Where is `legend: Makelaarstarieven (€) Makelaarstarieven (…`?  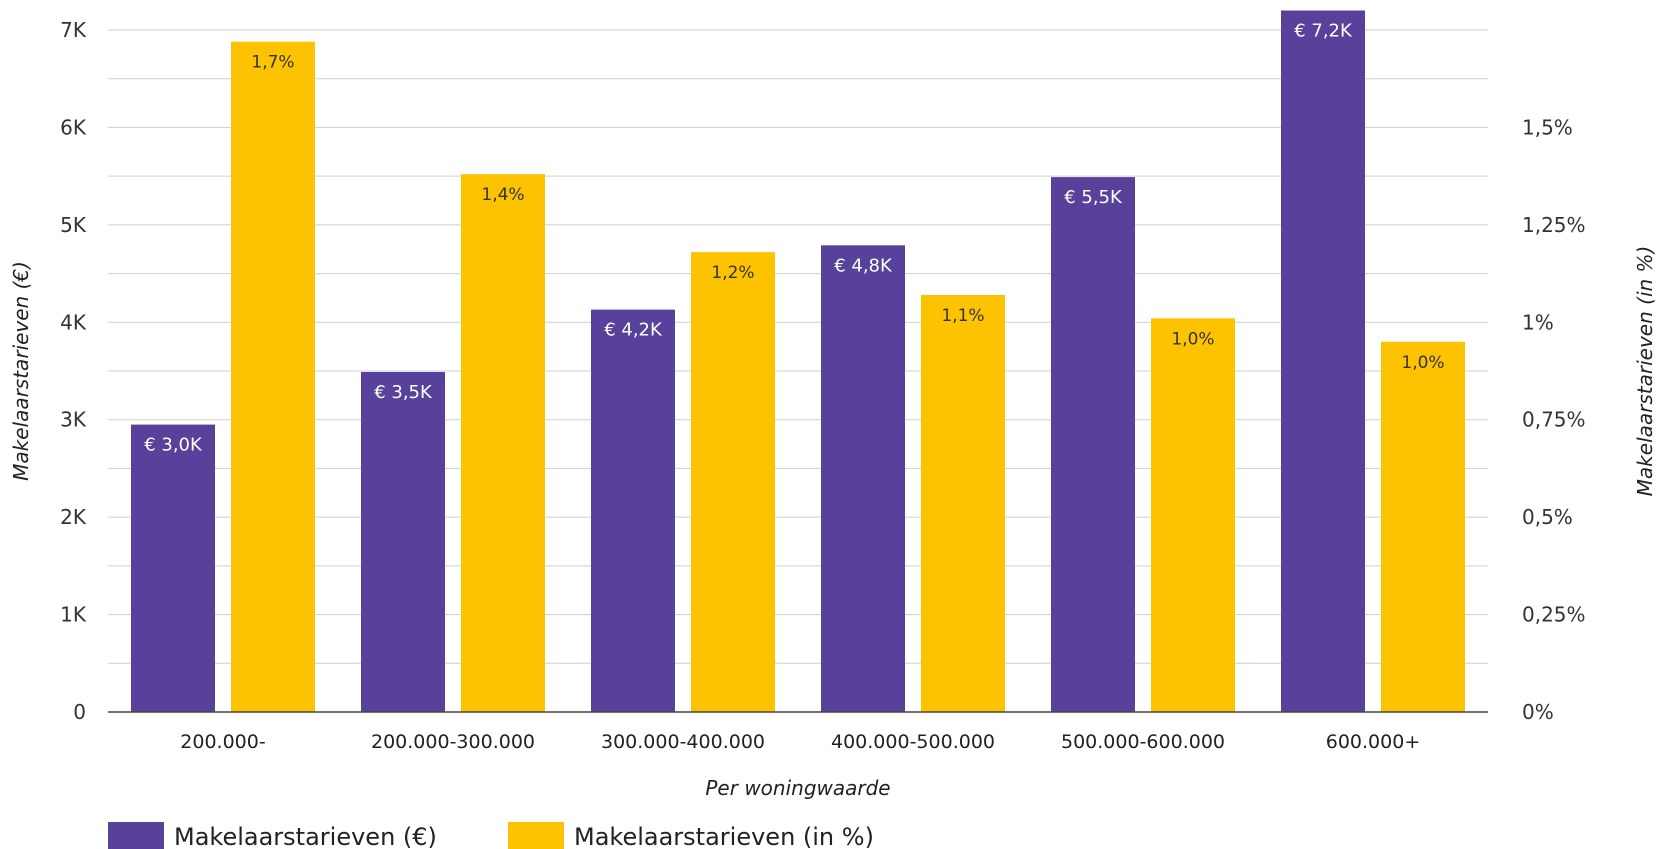
legend: Makelaarstarieven (€) Makelaarstarieven (… is located at coordinates (491, 835).